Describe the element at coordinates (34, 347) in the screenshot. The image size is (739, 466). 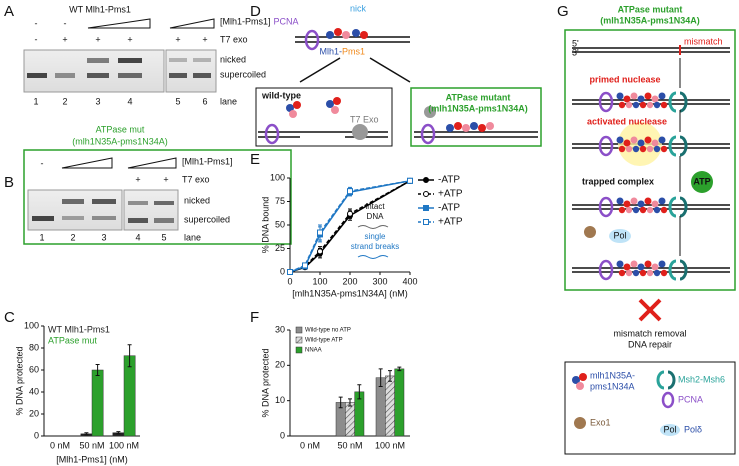
I see `y-tick-label: 80` at that location.